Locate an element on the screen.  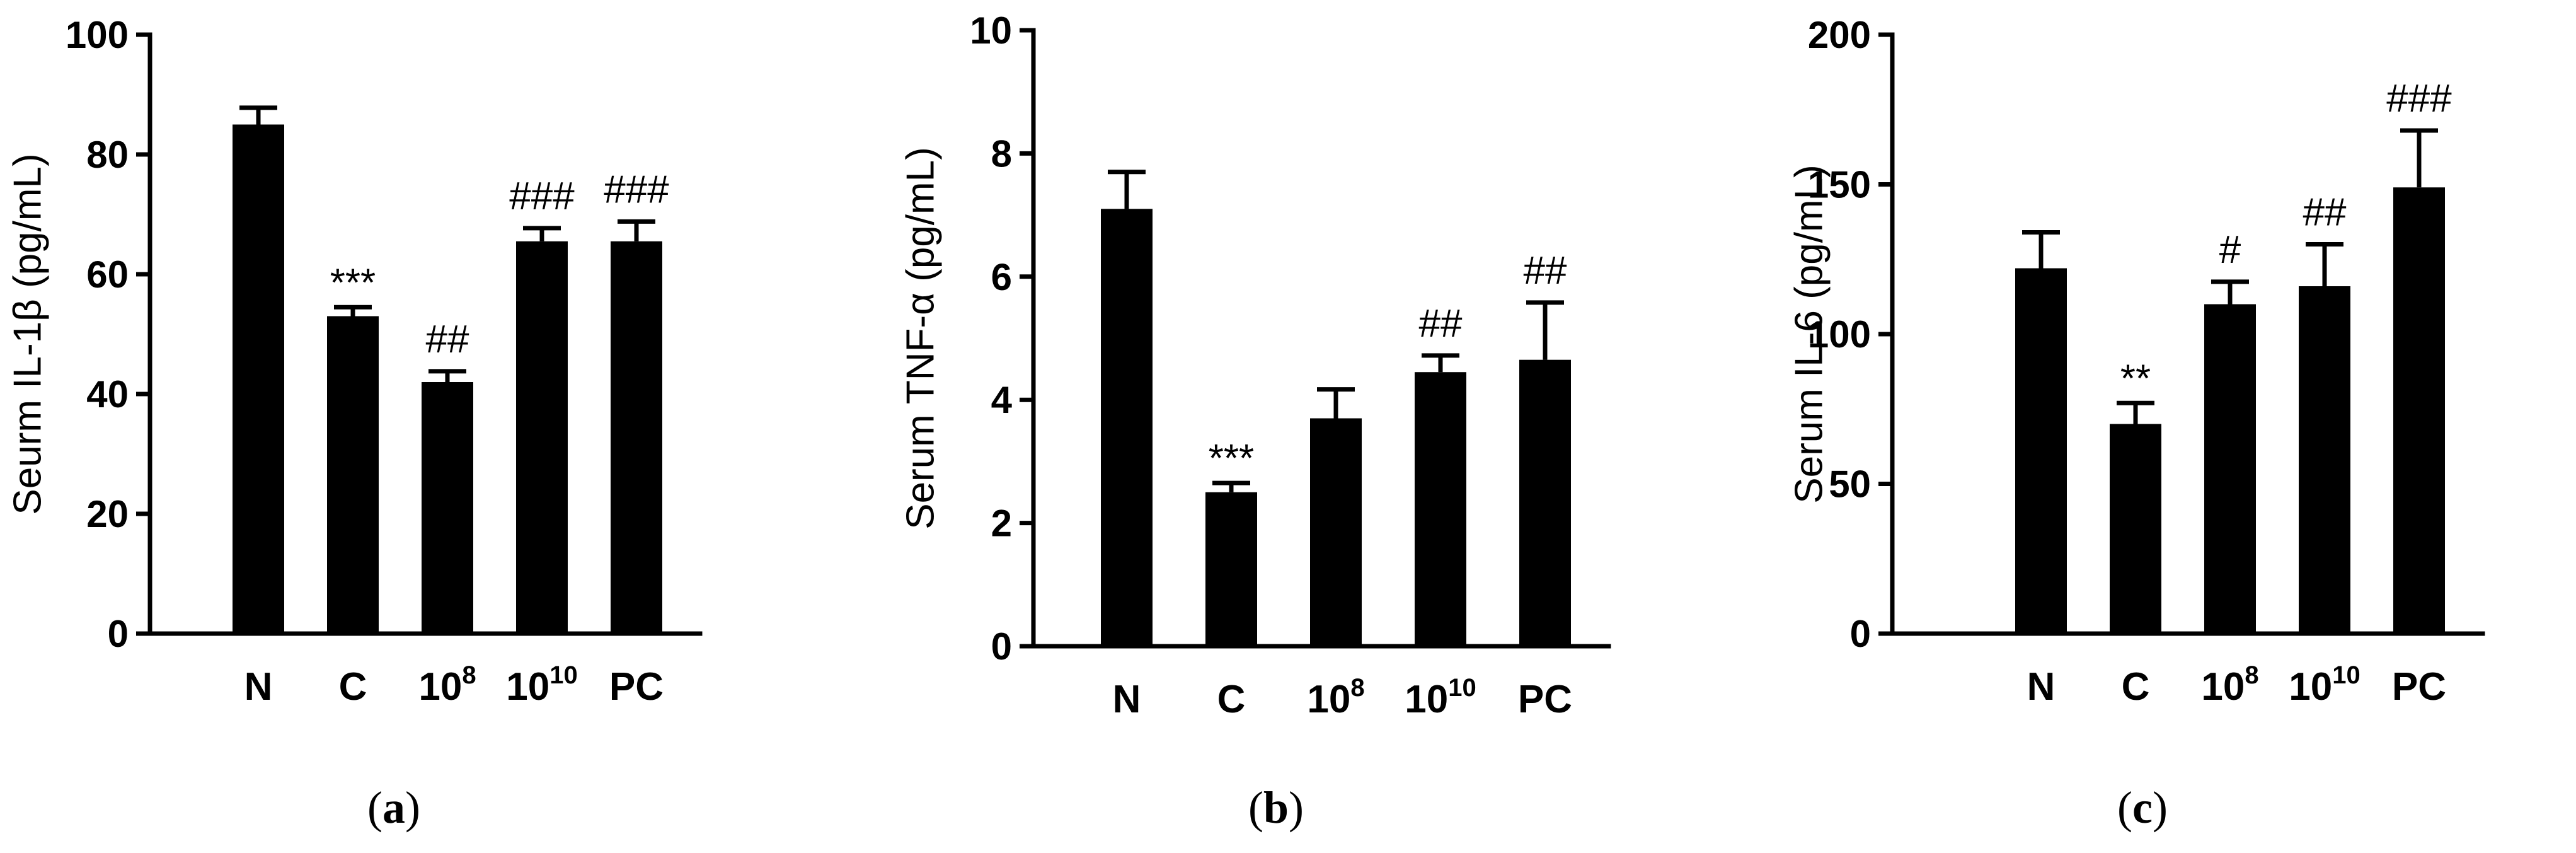
y-tick-label: 200 is located at coordinates (1839, 35).